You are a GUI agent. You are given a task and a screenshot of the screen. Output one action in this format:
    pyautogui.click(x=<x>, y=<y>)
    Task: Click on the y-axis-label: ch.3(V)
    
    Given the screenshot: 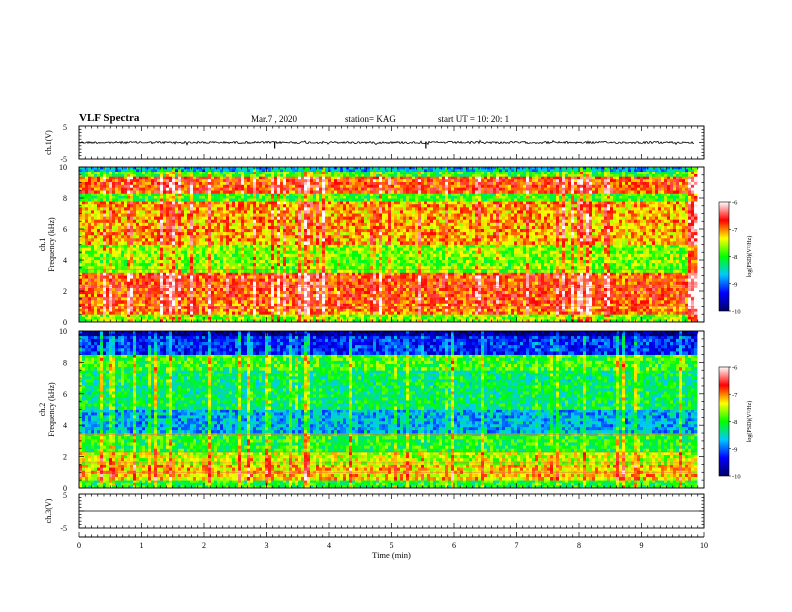 What is the action you would take?
    pyautogui.click(x=48, y=510)
    